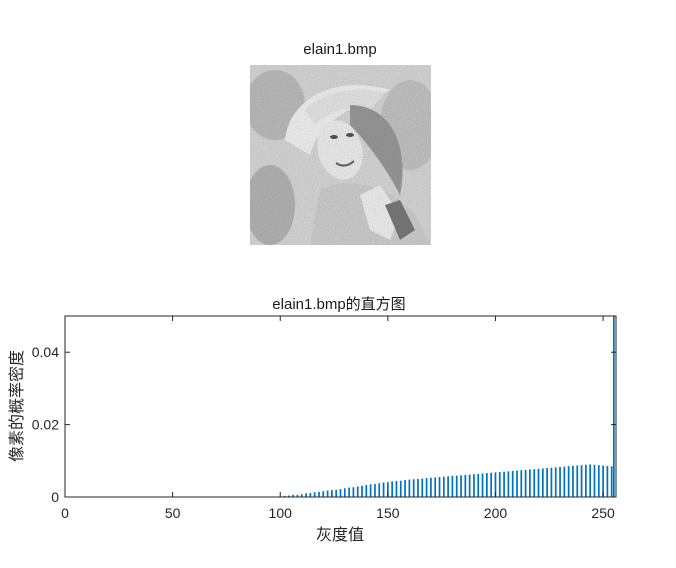 Image resolution: width=676 pixels, height=568 pixels. I want to click on x-axis-label: 灰度值, so click(340, 534).